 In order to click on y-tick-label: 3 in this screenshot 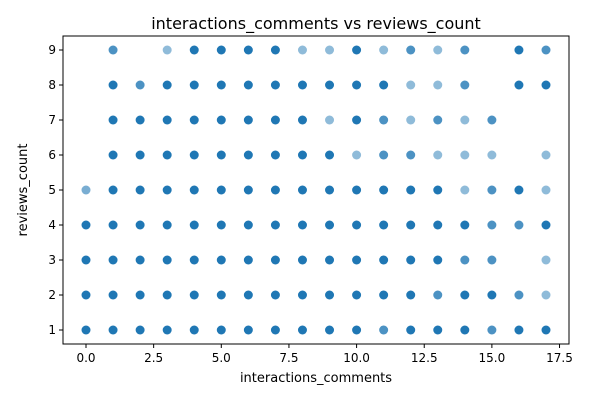, I will do `click(52, 260)`.